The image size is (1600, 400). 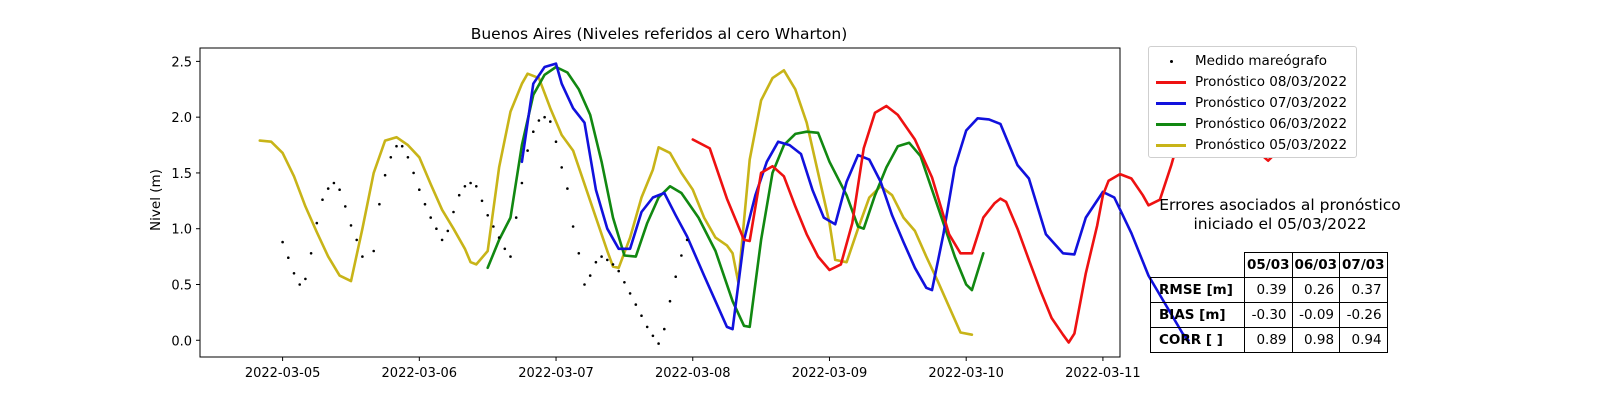 What do you see at coordinates (1241, 61) in the screenshot?
I see `legend-item-medido: Medido mareógrafo` at bounding box center [1241, 61].